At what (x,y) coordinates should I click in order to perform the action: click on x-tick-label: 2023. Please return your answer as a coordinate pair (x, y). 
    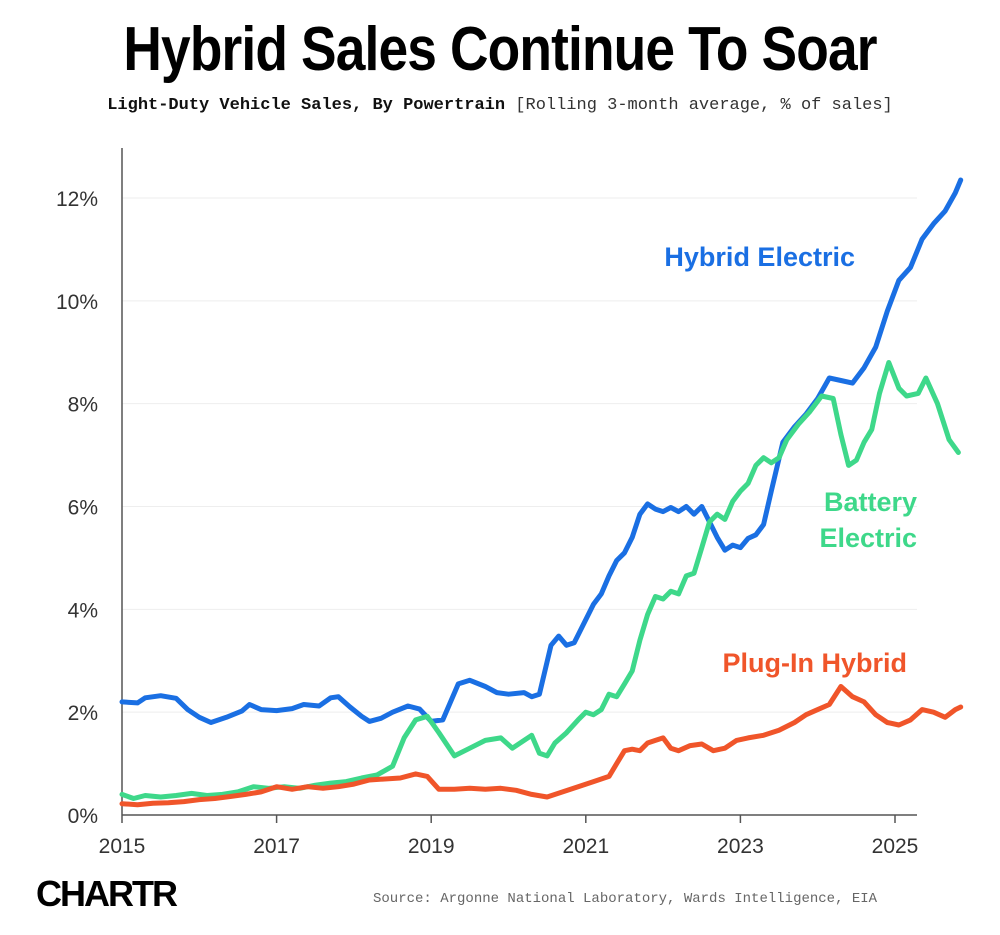
    Looking at the image, I should click on (740, 846).